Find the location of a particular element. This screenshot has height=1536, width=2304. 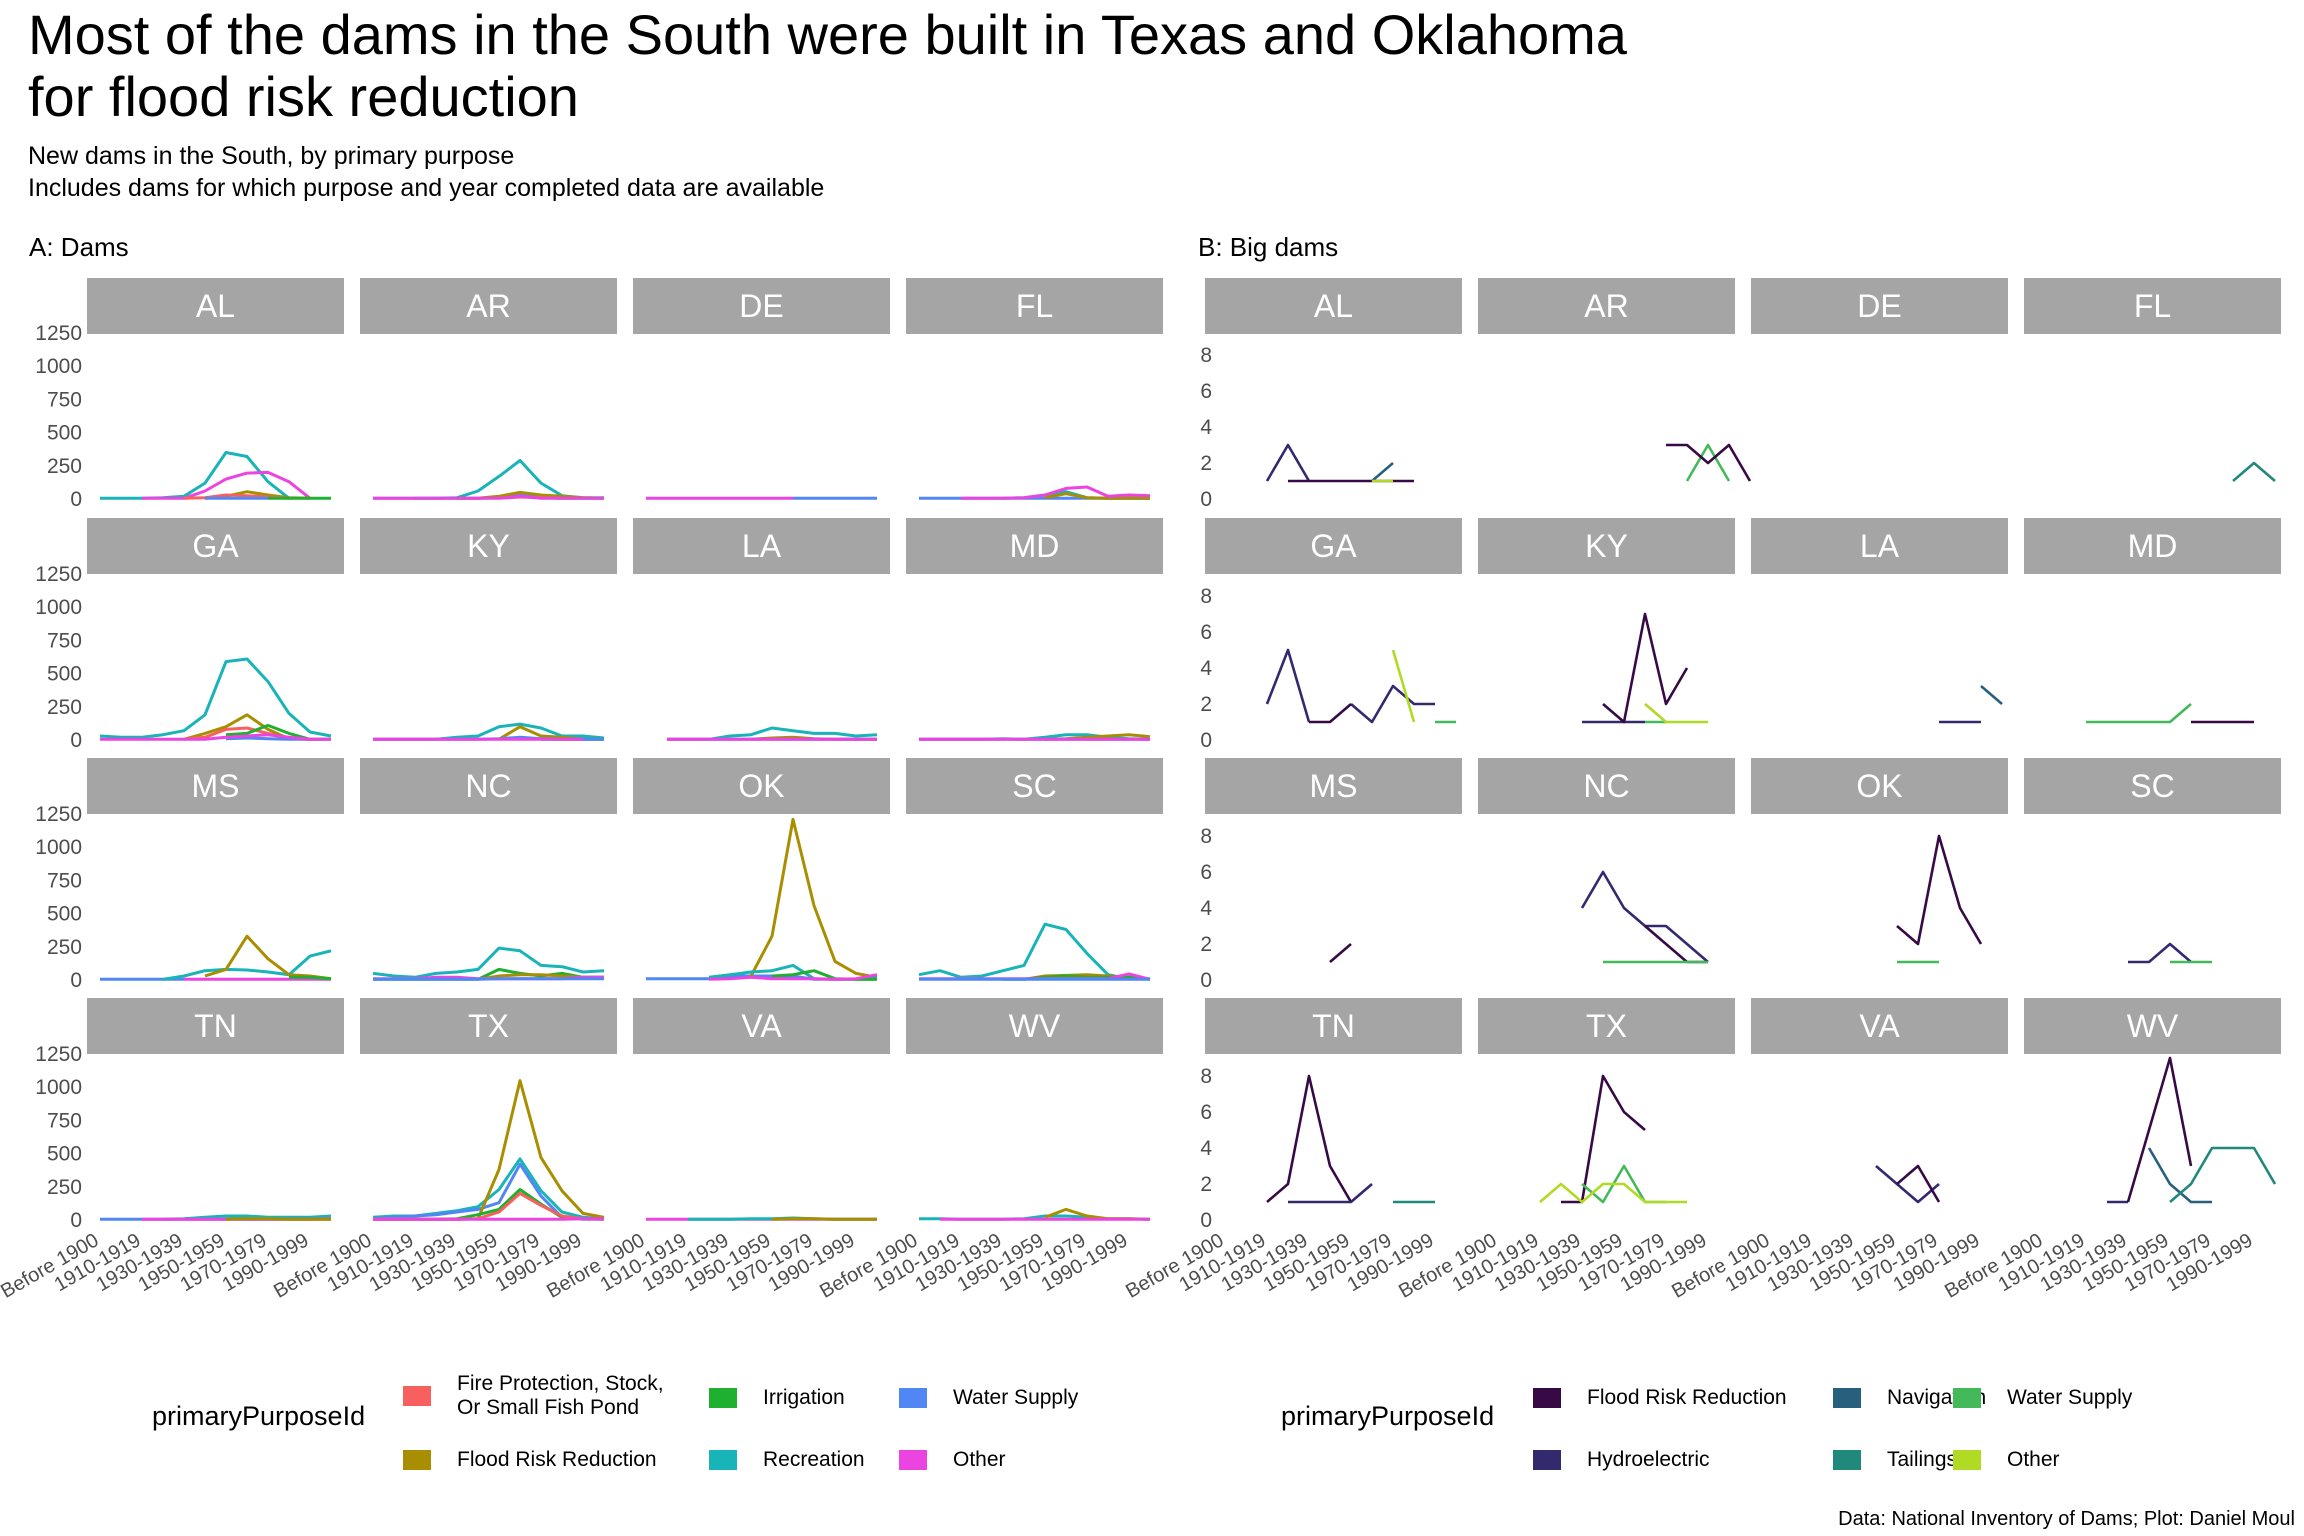

facet-strip-b-va is located at coordinates (1879, 1026).